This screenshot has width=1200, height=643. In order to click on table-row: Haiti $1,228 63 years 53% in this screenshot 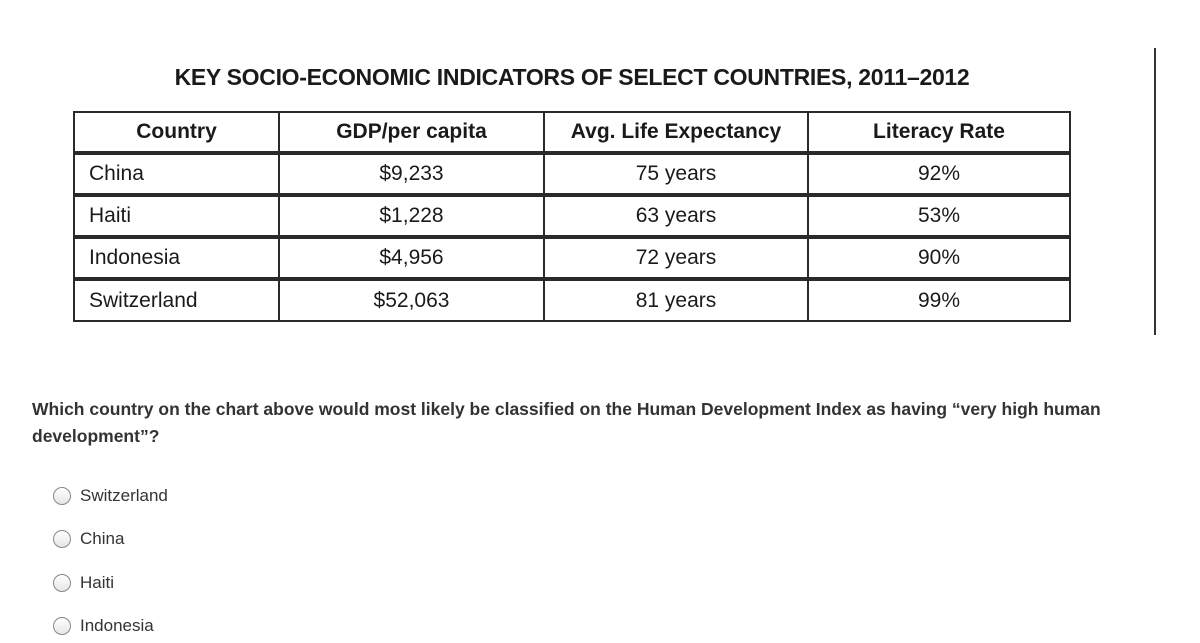, I will do `click(572, 216)`.